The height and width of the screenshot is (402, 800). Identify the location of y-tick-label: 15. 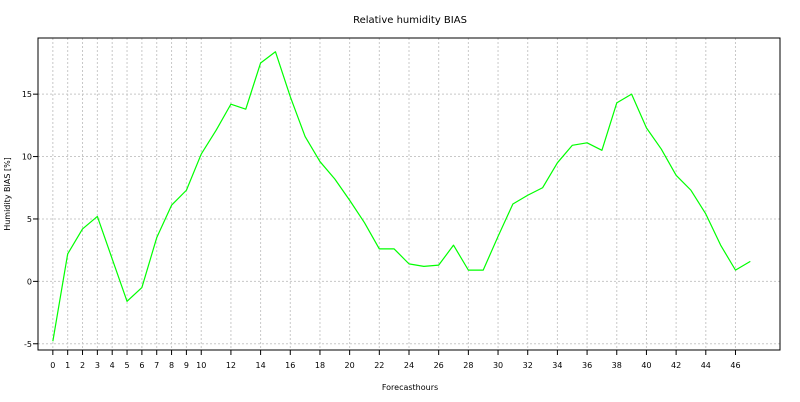
(27, 94).